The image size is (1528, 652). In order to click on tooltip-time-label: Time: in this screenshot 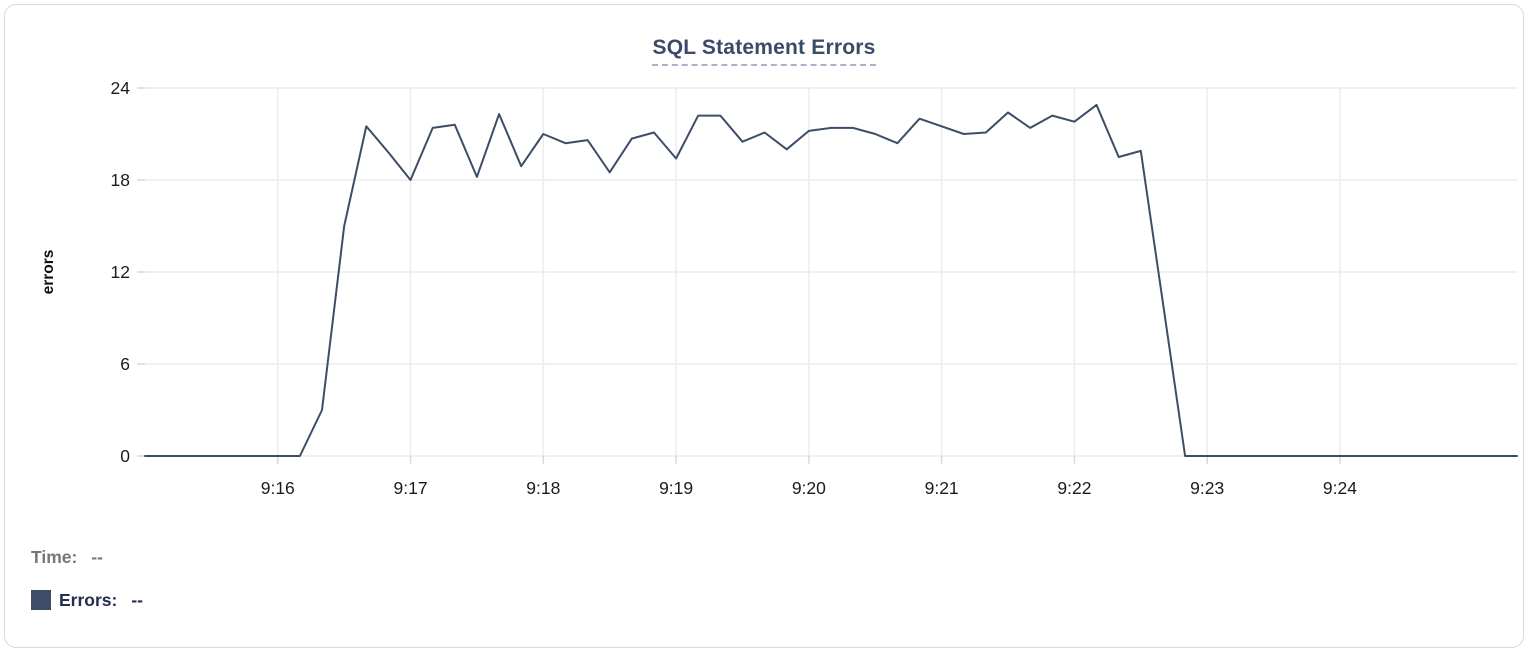, I will do `click(54, 556)`.